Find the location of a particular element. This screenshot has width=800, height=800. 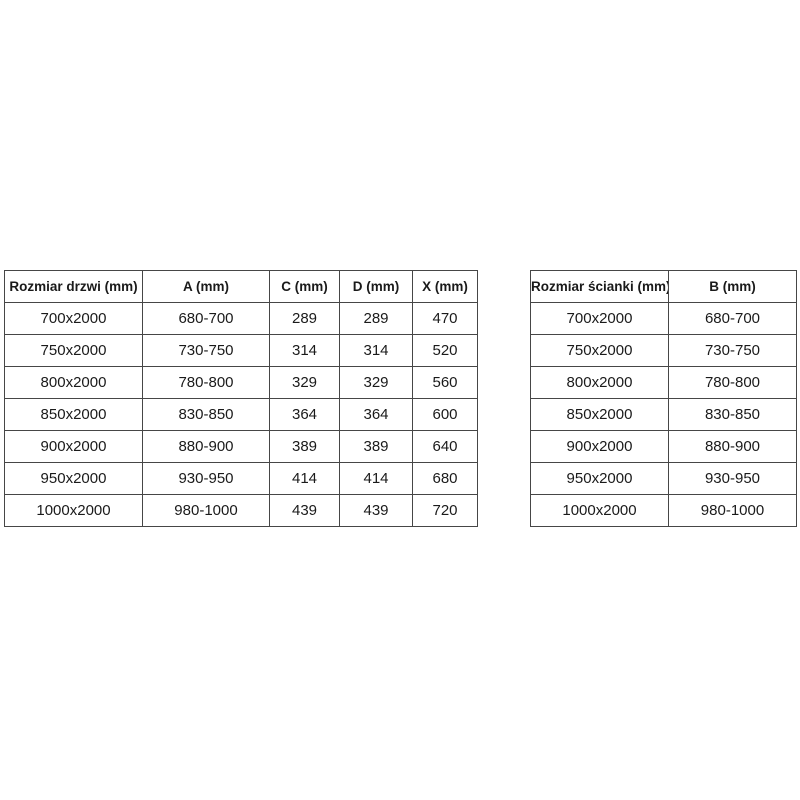

table-row: 800x2000 780-800 is located at coordinates (663, 382).